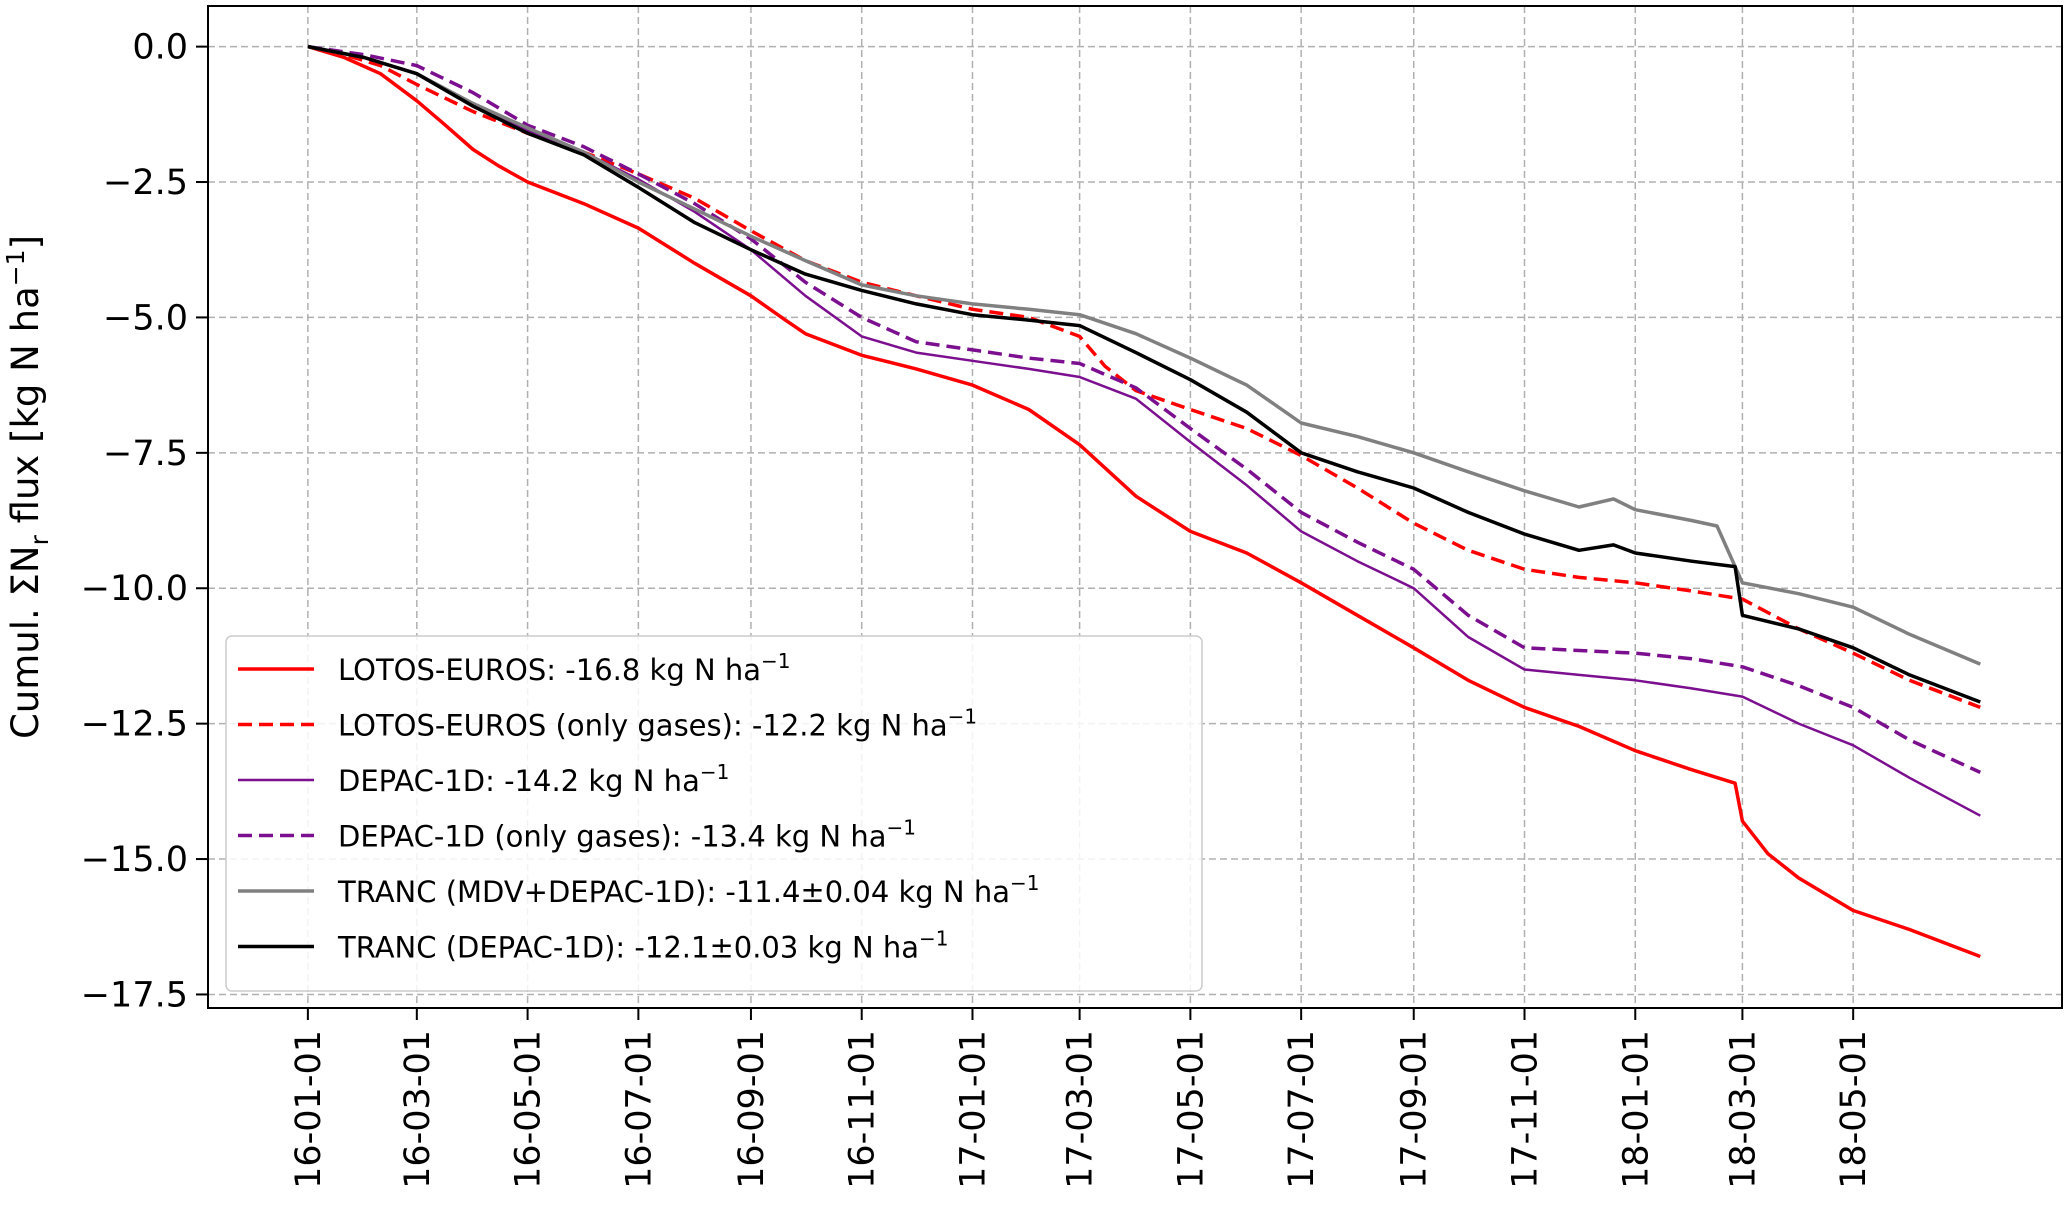  Describe the element at coordinates (134, 995) in the screenshot. I see `y-tick-label-7: −17.5` at that location.